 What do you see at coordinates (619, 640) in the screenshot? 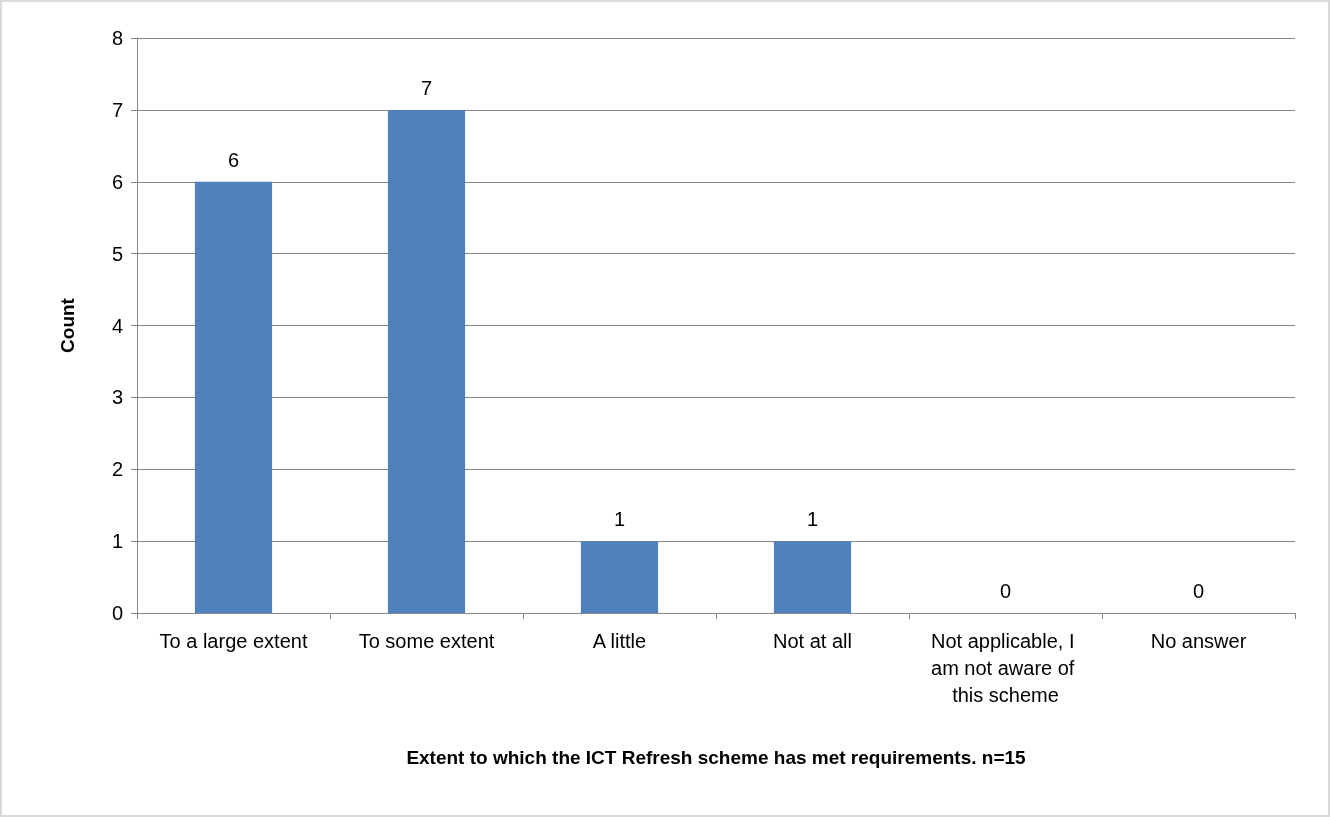
I see `x-tick-label: A little` at bounding box center [619, 640].